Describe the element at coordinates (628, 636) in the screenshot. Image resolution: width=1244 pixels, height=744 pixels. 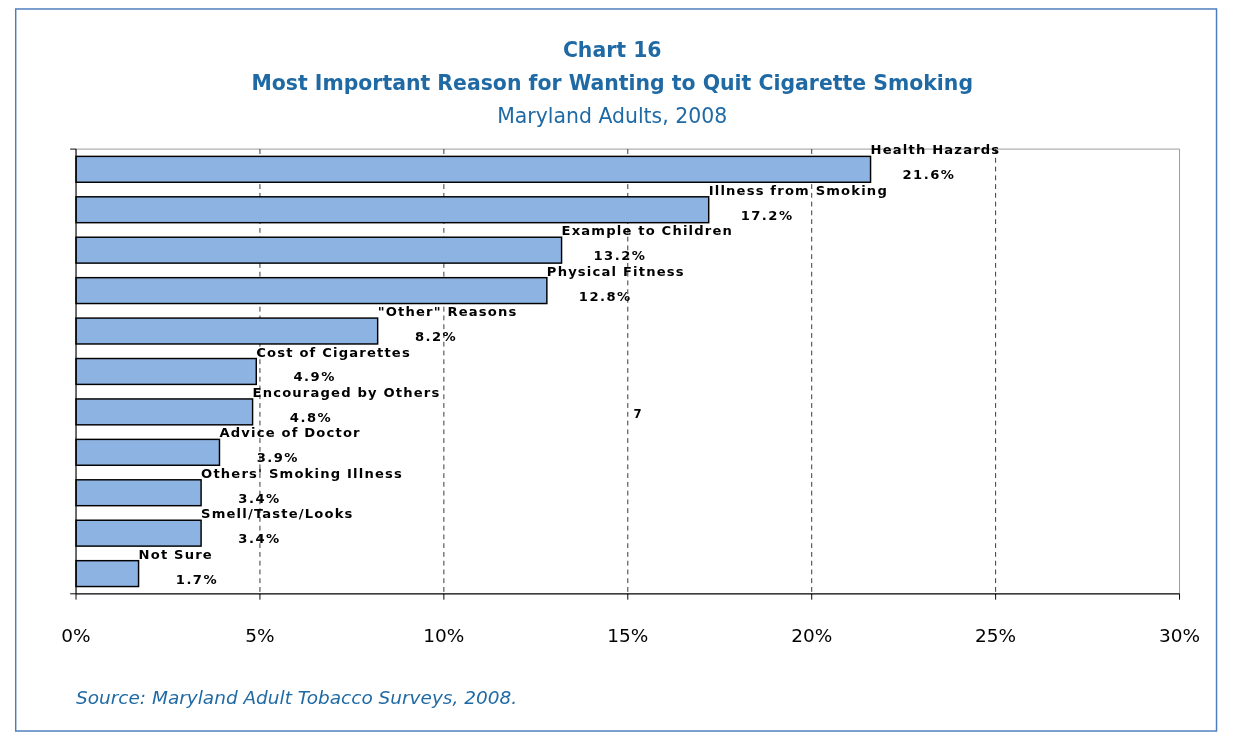
I see `x-tick-label: 15%` at that location.